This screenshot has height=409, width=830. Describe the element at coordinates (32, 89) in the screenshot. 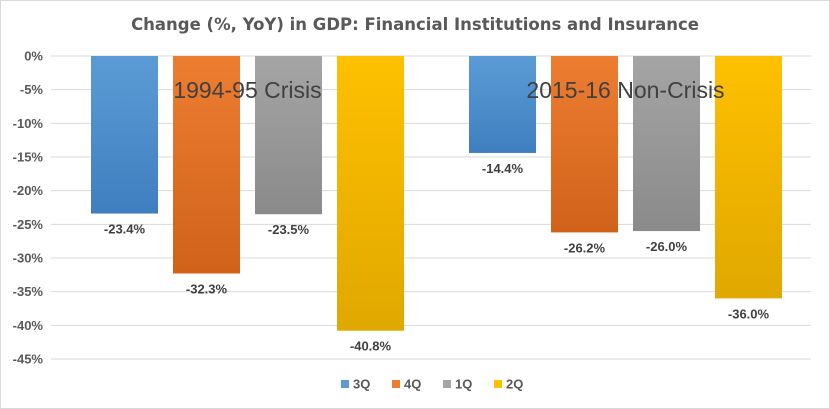

I see `y-tick-label: -5%` at that location.